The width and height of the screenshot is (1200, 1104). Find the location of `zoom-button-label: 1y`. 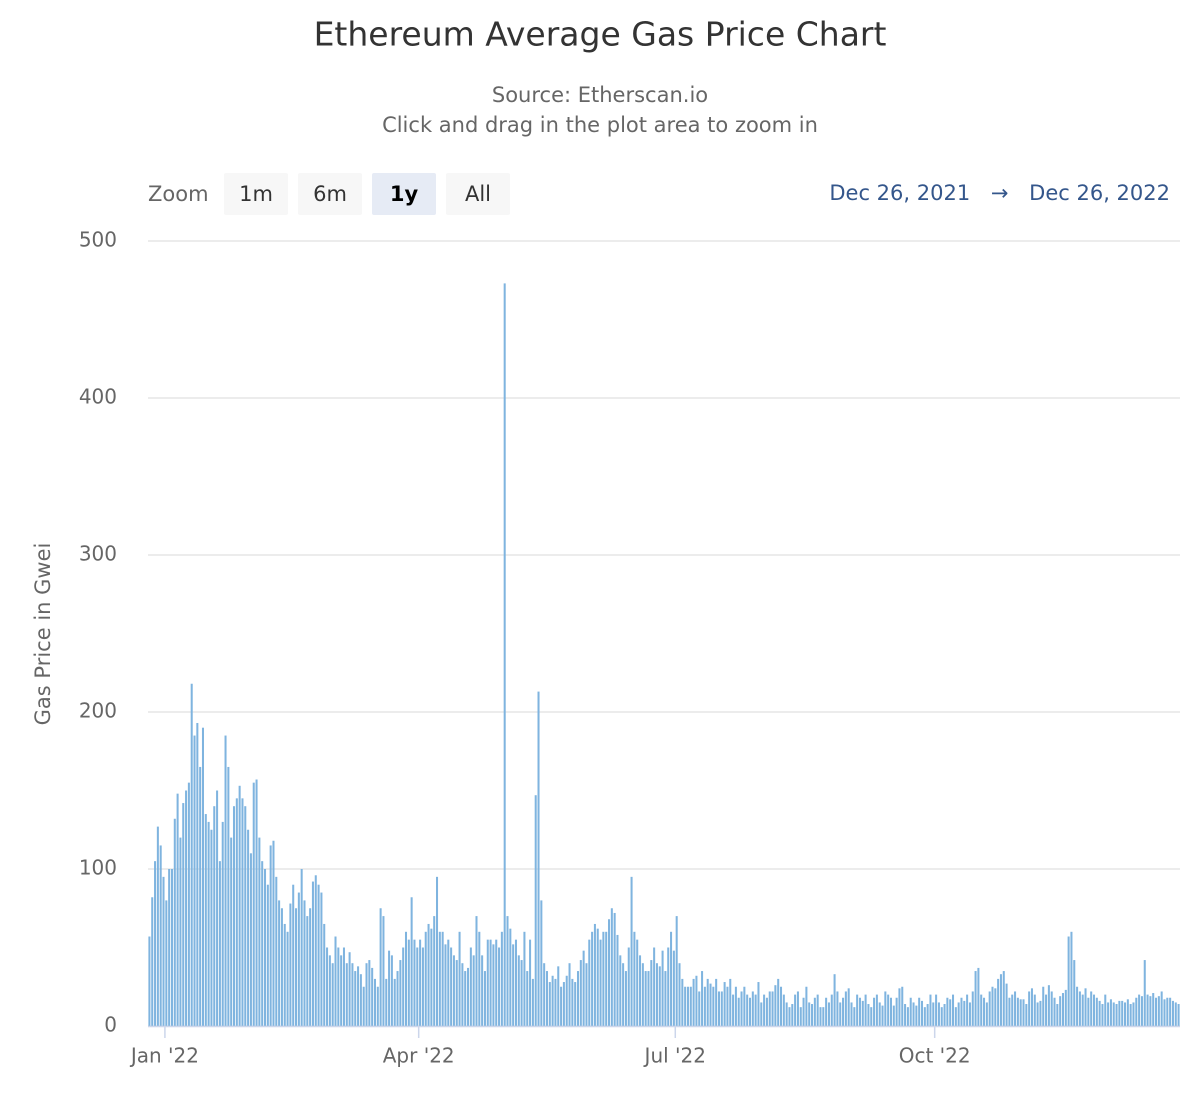

zoom-button-label: 1y is located at coordinates (404, 194).